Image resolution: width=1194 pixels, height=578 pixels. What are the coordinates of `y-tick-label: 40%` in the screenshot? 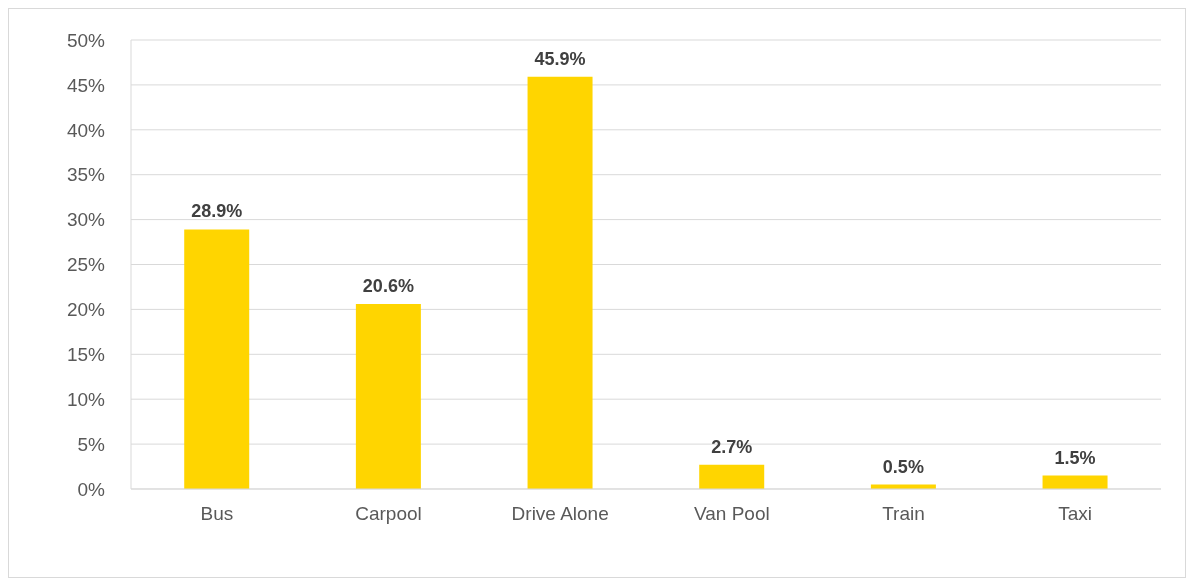 It's located at (86, 130).